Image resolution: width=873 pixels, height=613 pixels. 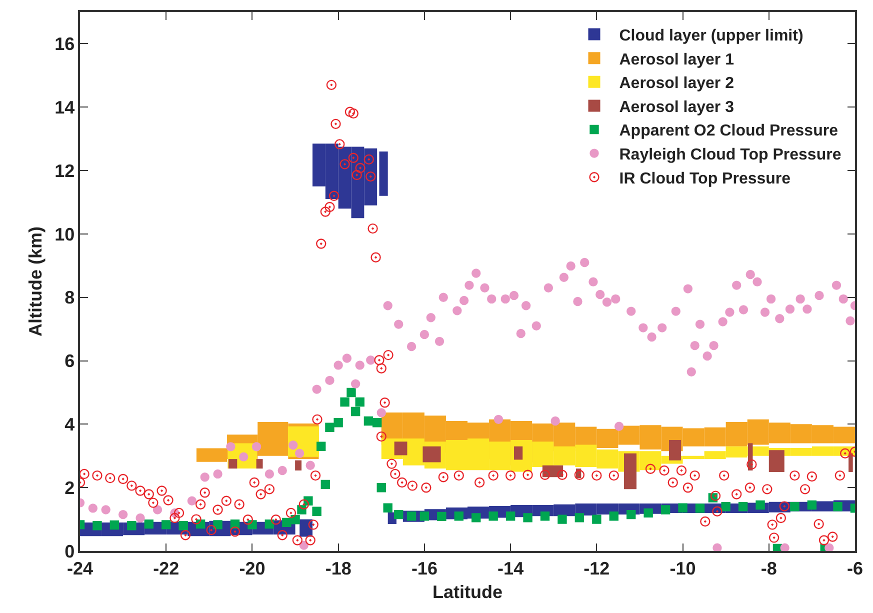 I want to click on x-tick-label: -16, so click(x=424, y=568).